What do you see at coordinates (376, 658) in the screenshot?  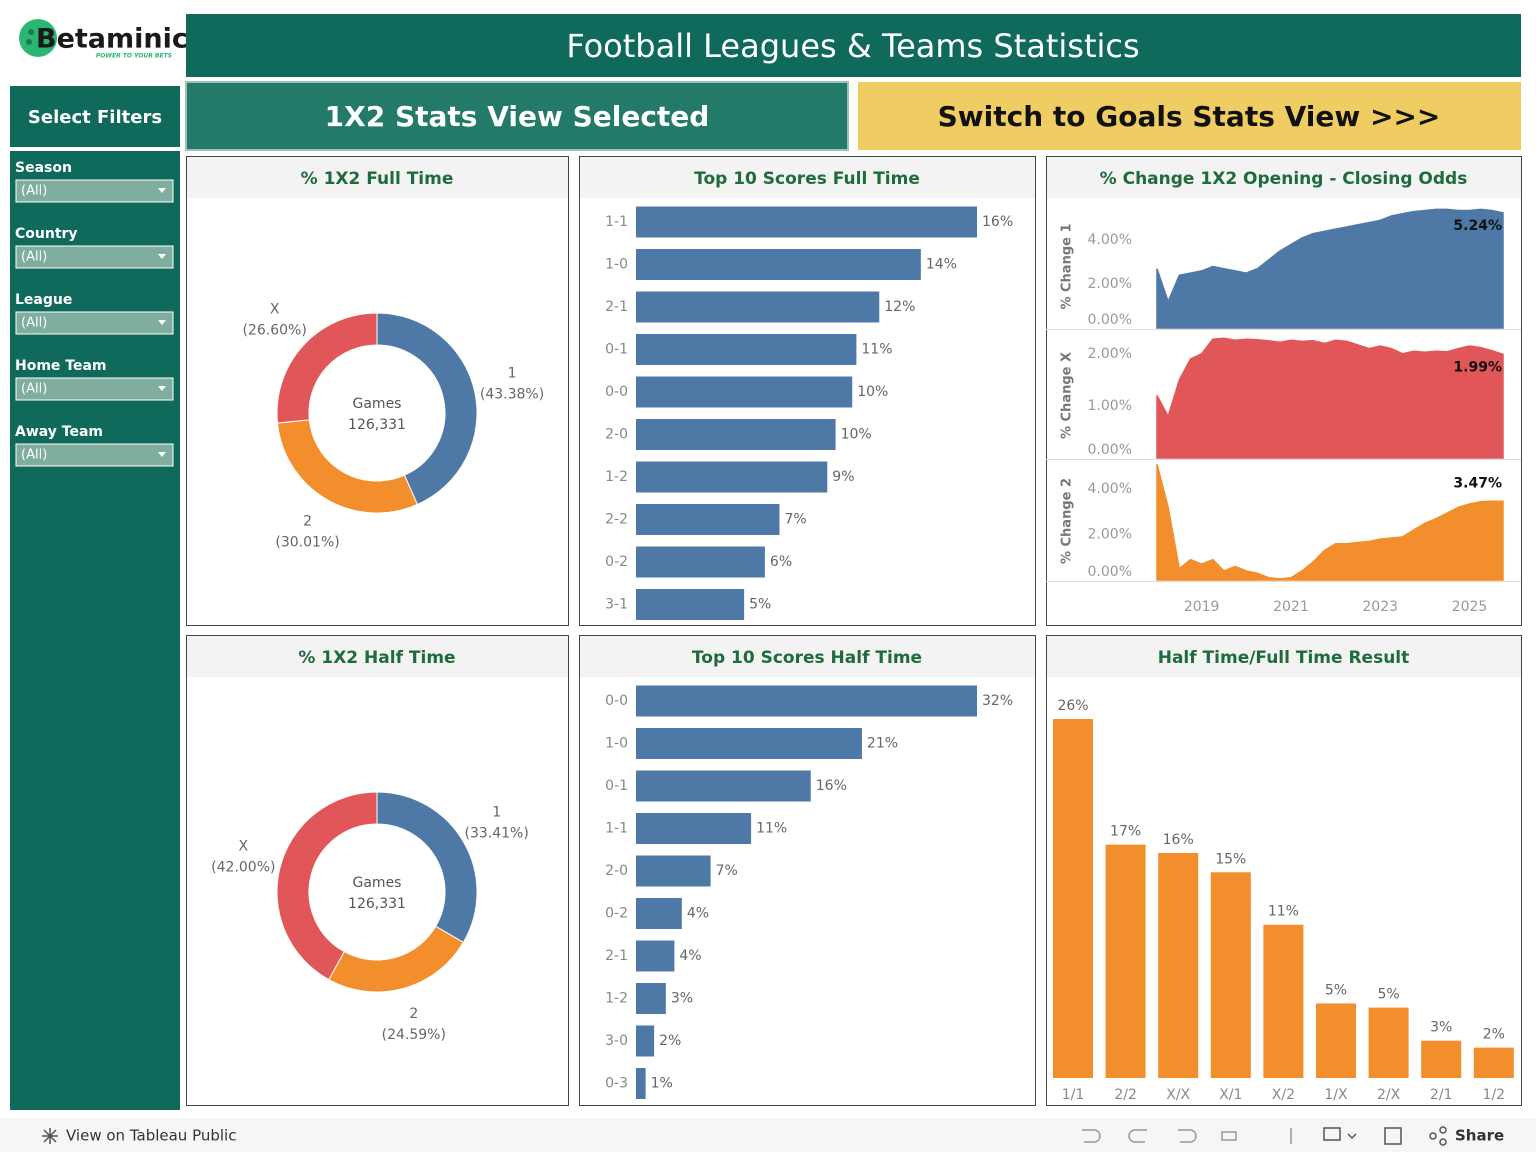 I see `chart-title: % 1X2 Half Time` at bounding box center [376, 658].